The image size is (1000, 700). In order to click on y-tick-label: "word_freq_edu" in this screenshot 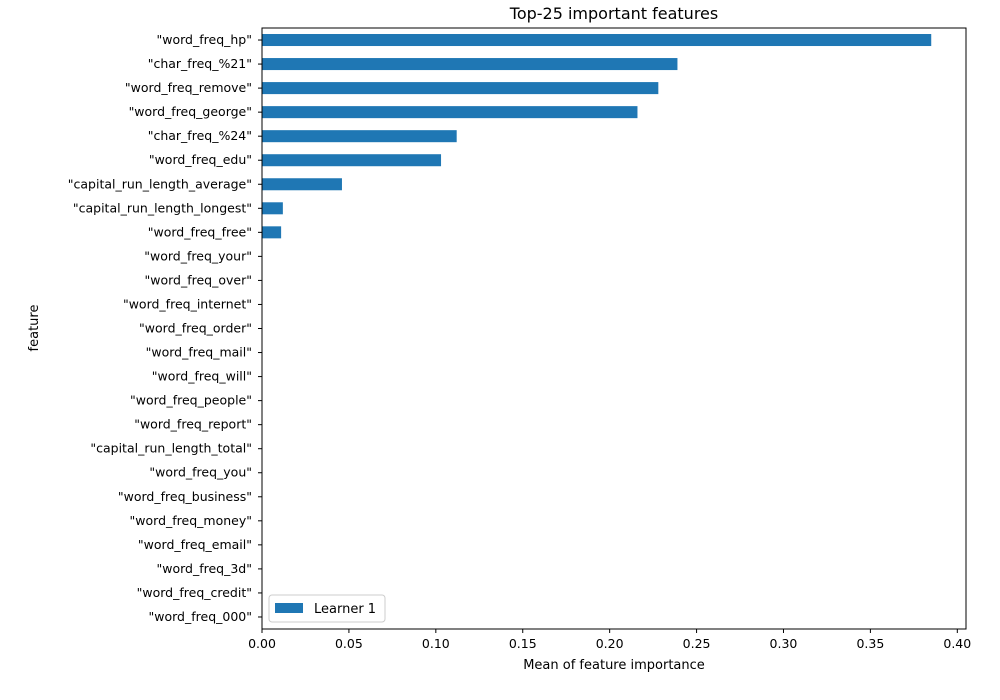, I will do `click(200, 159)`.